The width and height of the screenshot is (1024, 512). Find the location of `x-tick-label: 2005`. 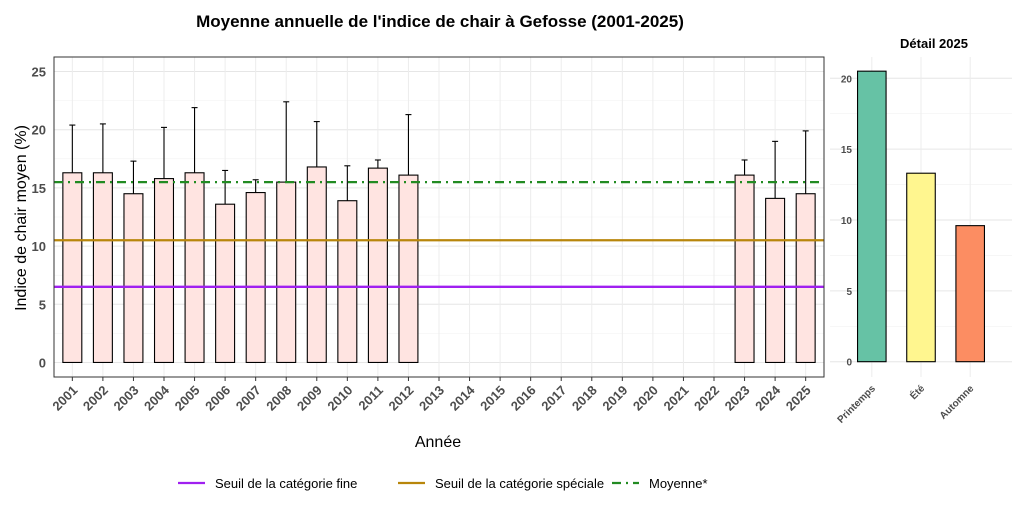

x-tick-label: 2005 is located at coordinates (187, 398).